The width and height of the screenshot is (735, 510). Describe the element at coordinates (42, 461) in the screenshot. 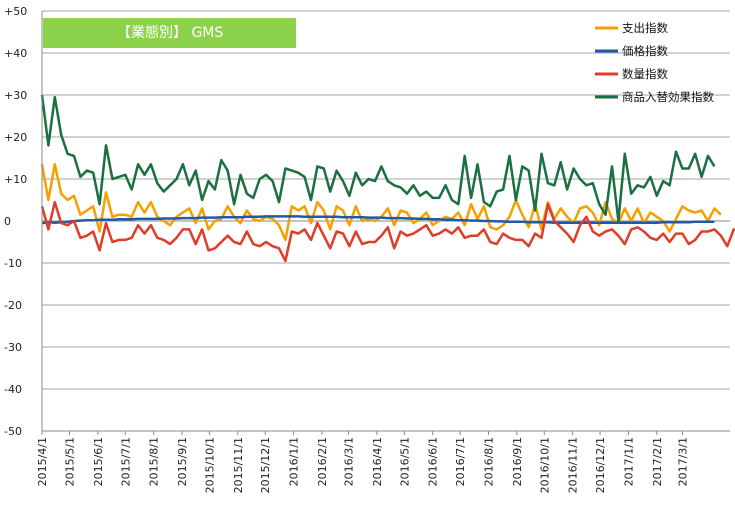

I see `x-tick-label: 2015/4/1` at that location.